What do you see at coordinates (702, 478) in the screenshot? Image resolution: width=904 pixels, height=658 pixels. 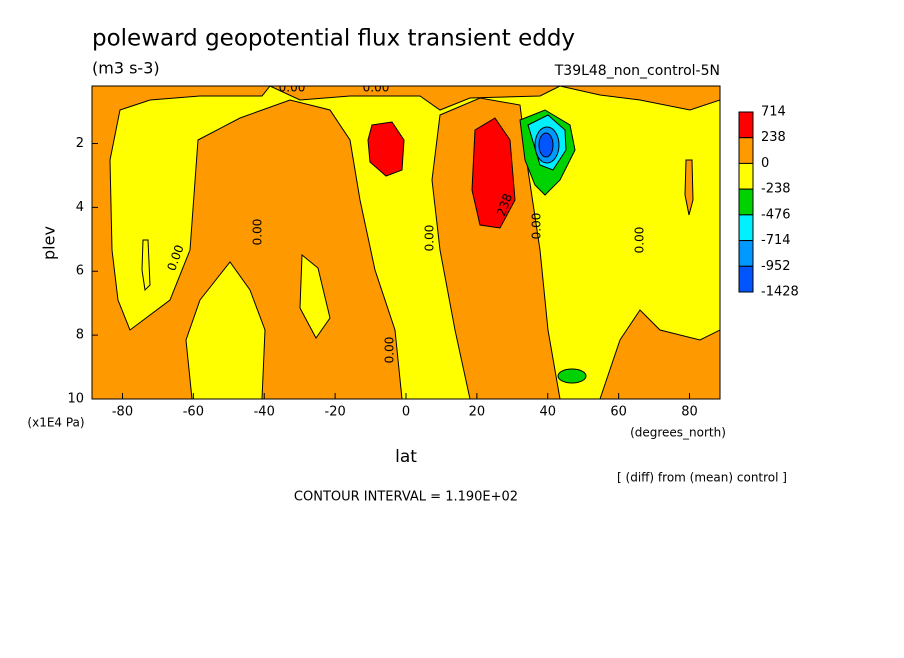 I see `note: [ (diff) from (mean) control ]` at bounding box center [702, 478].